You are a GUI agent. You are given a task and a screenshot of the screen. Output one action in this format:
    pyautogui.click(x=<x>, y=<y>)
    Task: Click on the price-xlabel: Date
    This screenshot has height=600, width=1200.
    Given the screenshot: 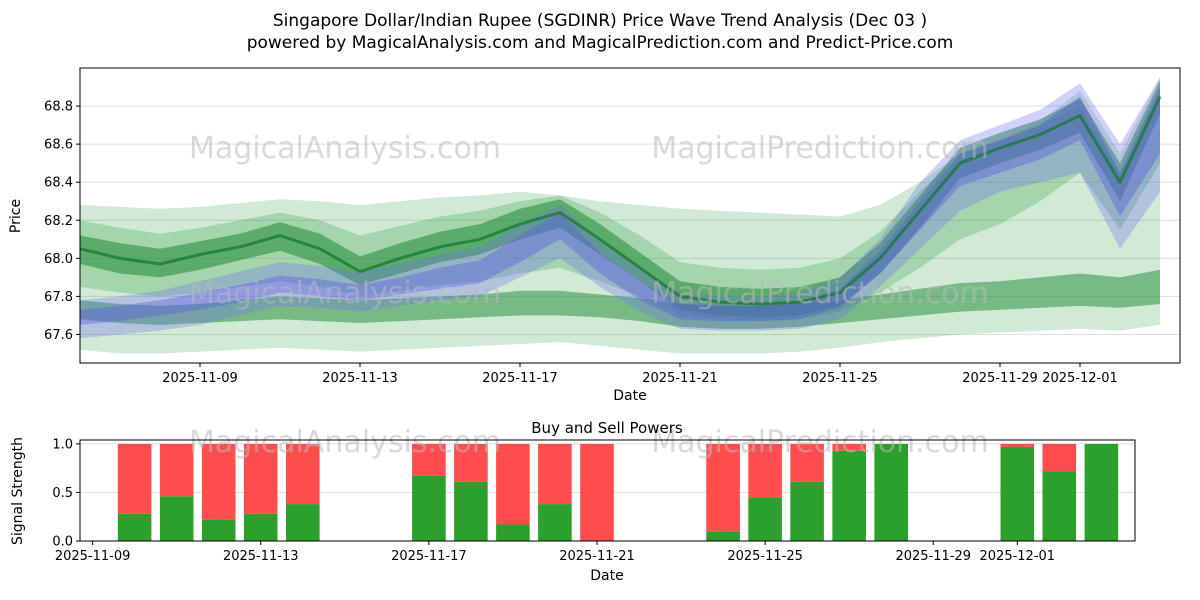 What is the action you would take?
    pyautogui.click(x=629, y=396)
    